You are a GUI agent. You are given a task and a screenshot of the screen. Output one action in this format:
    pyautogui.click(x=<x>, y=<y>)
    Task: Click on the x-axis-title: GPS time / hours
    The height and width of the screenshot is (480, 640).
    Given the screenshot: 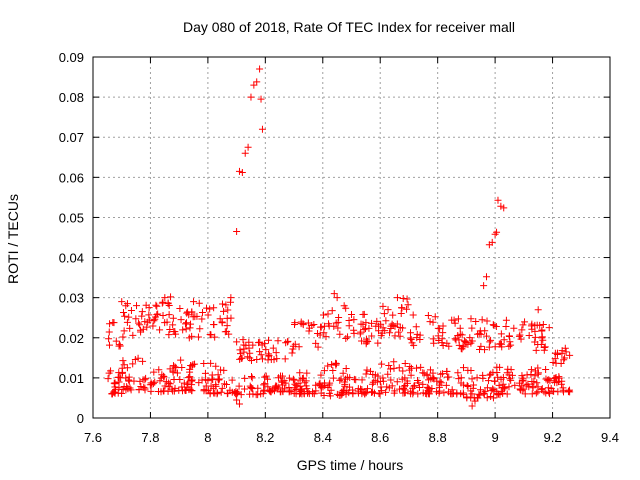 What is the action you would take?
    pyautogui.click(x=350, y=465)
    